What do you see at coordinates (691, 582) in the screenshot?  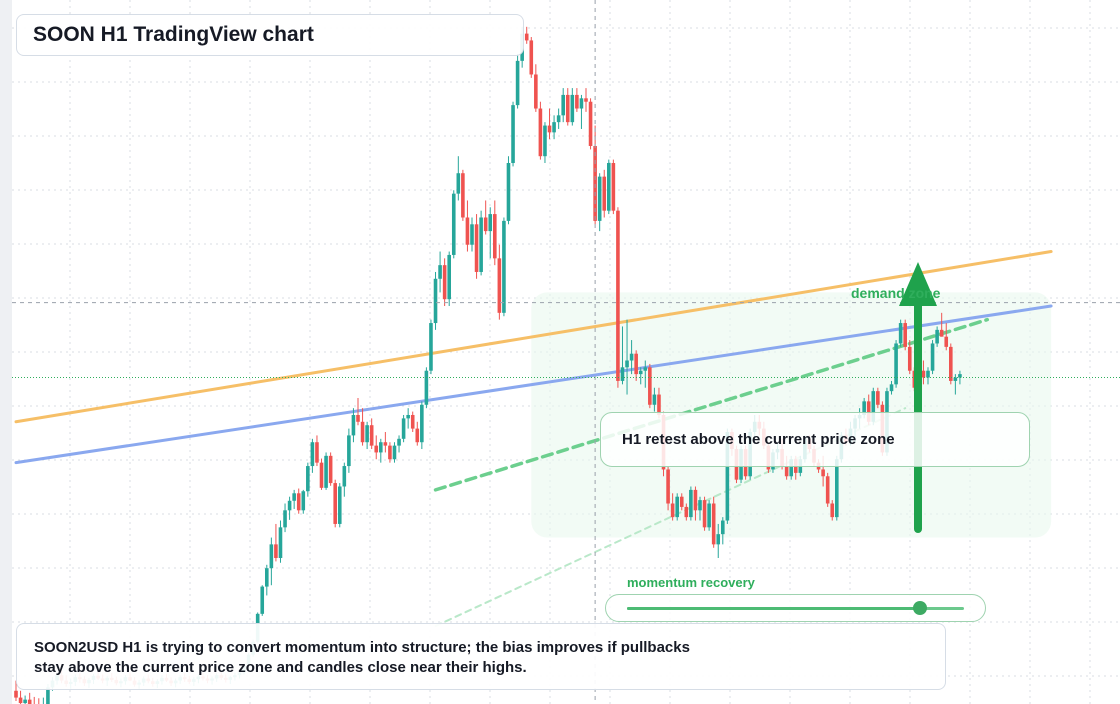 I see `momentum-label: momentum recovery` at bounding box center [691, 582].